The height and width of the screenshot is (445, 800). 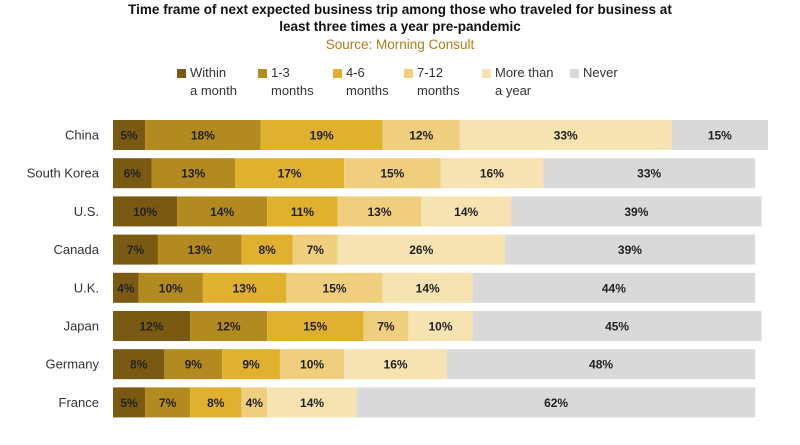 I want to click on bar-value-label: 6%, so click(x=133, y=174).